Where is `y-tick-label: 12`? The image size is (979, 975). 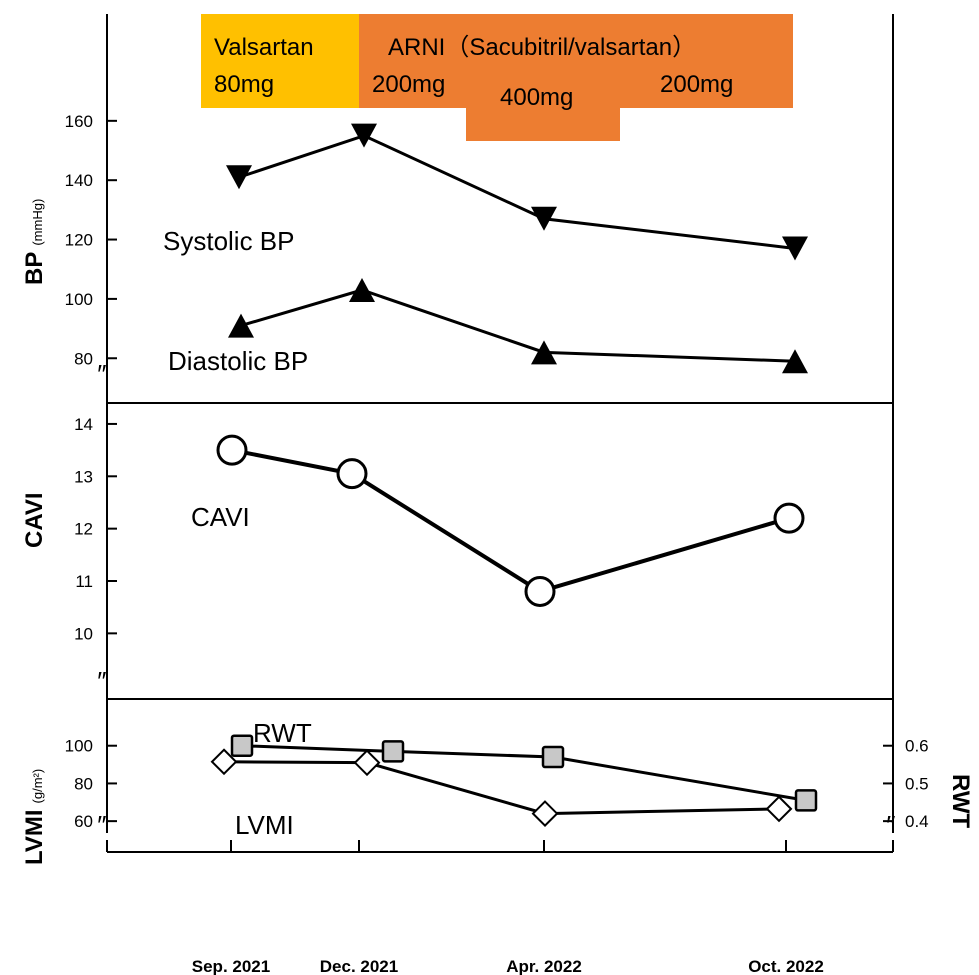
y-tick-label: 12 is located at coordinates (83, 529).